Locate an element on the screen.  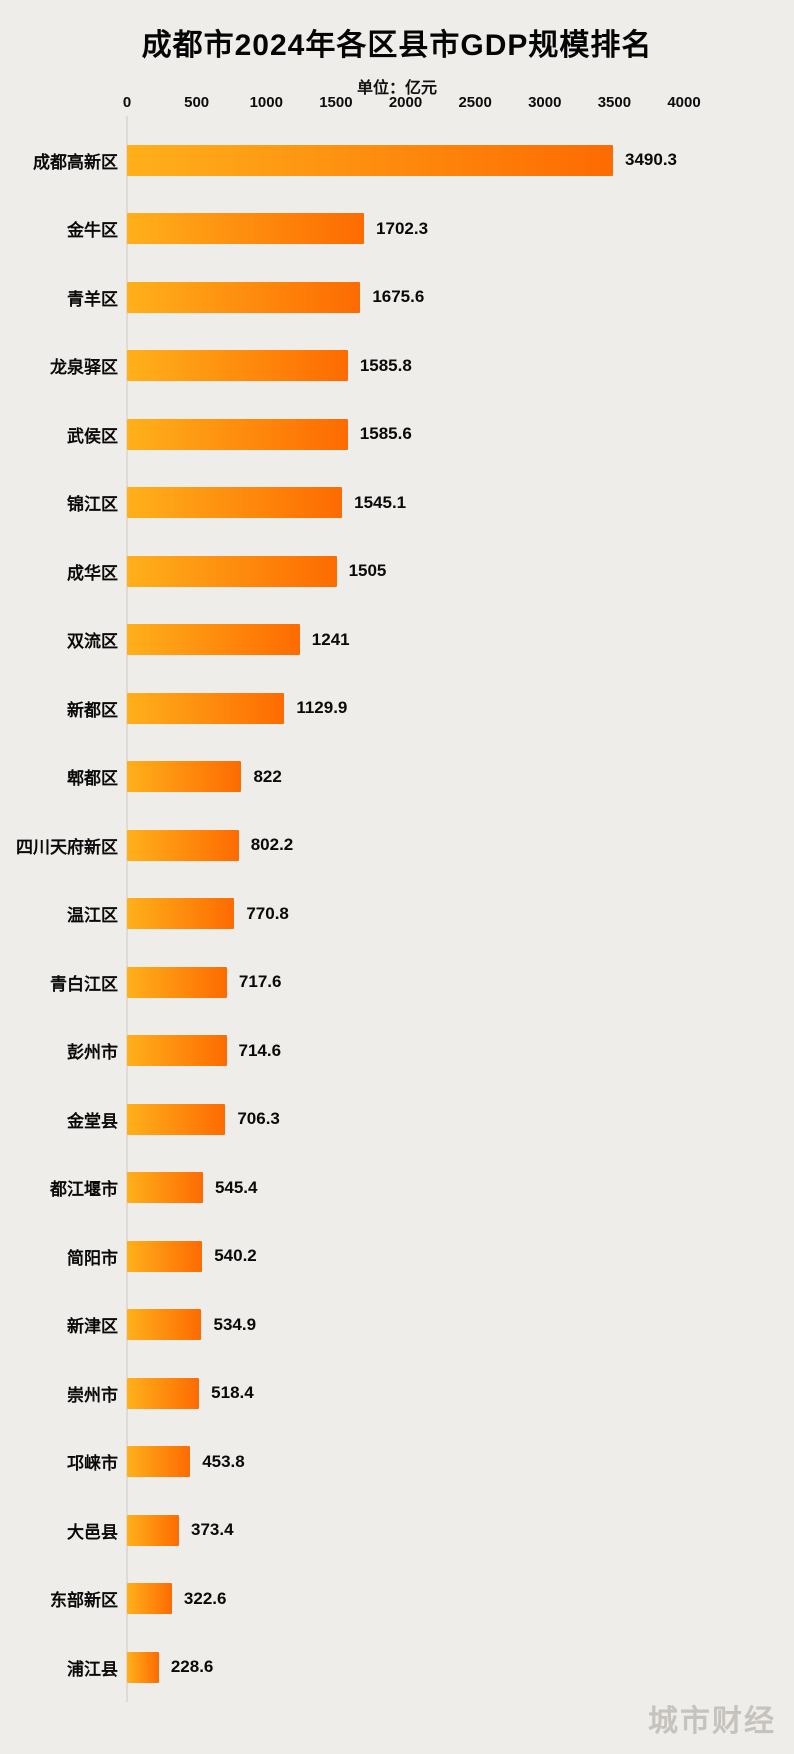
bar-cell: 453.8 is located at coordinates (460, 1462).